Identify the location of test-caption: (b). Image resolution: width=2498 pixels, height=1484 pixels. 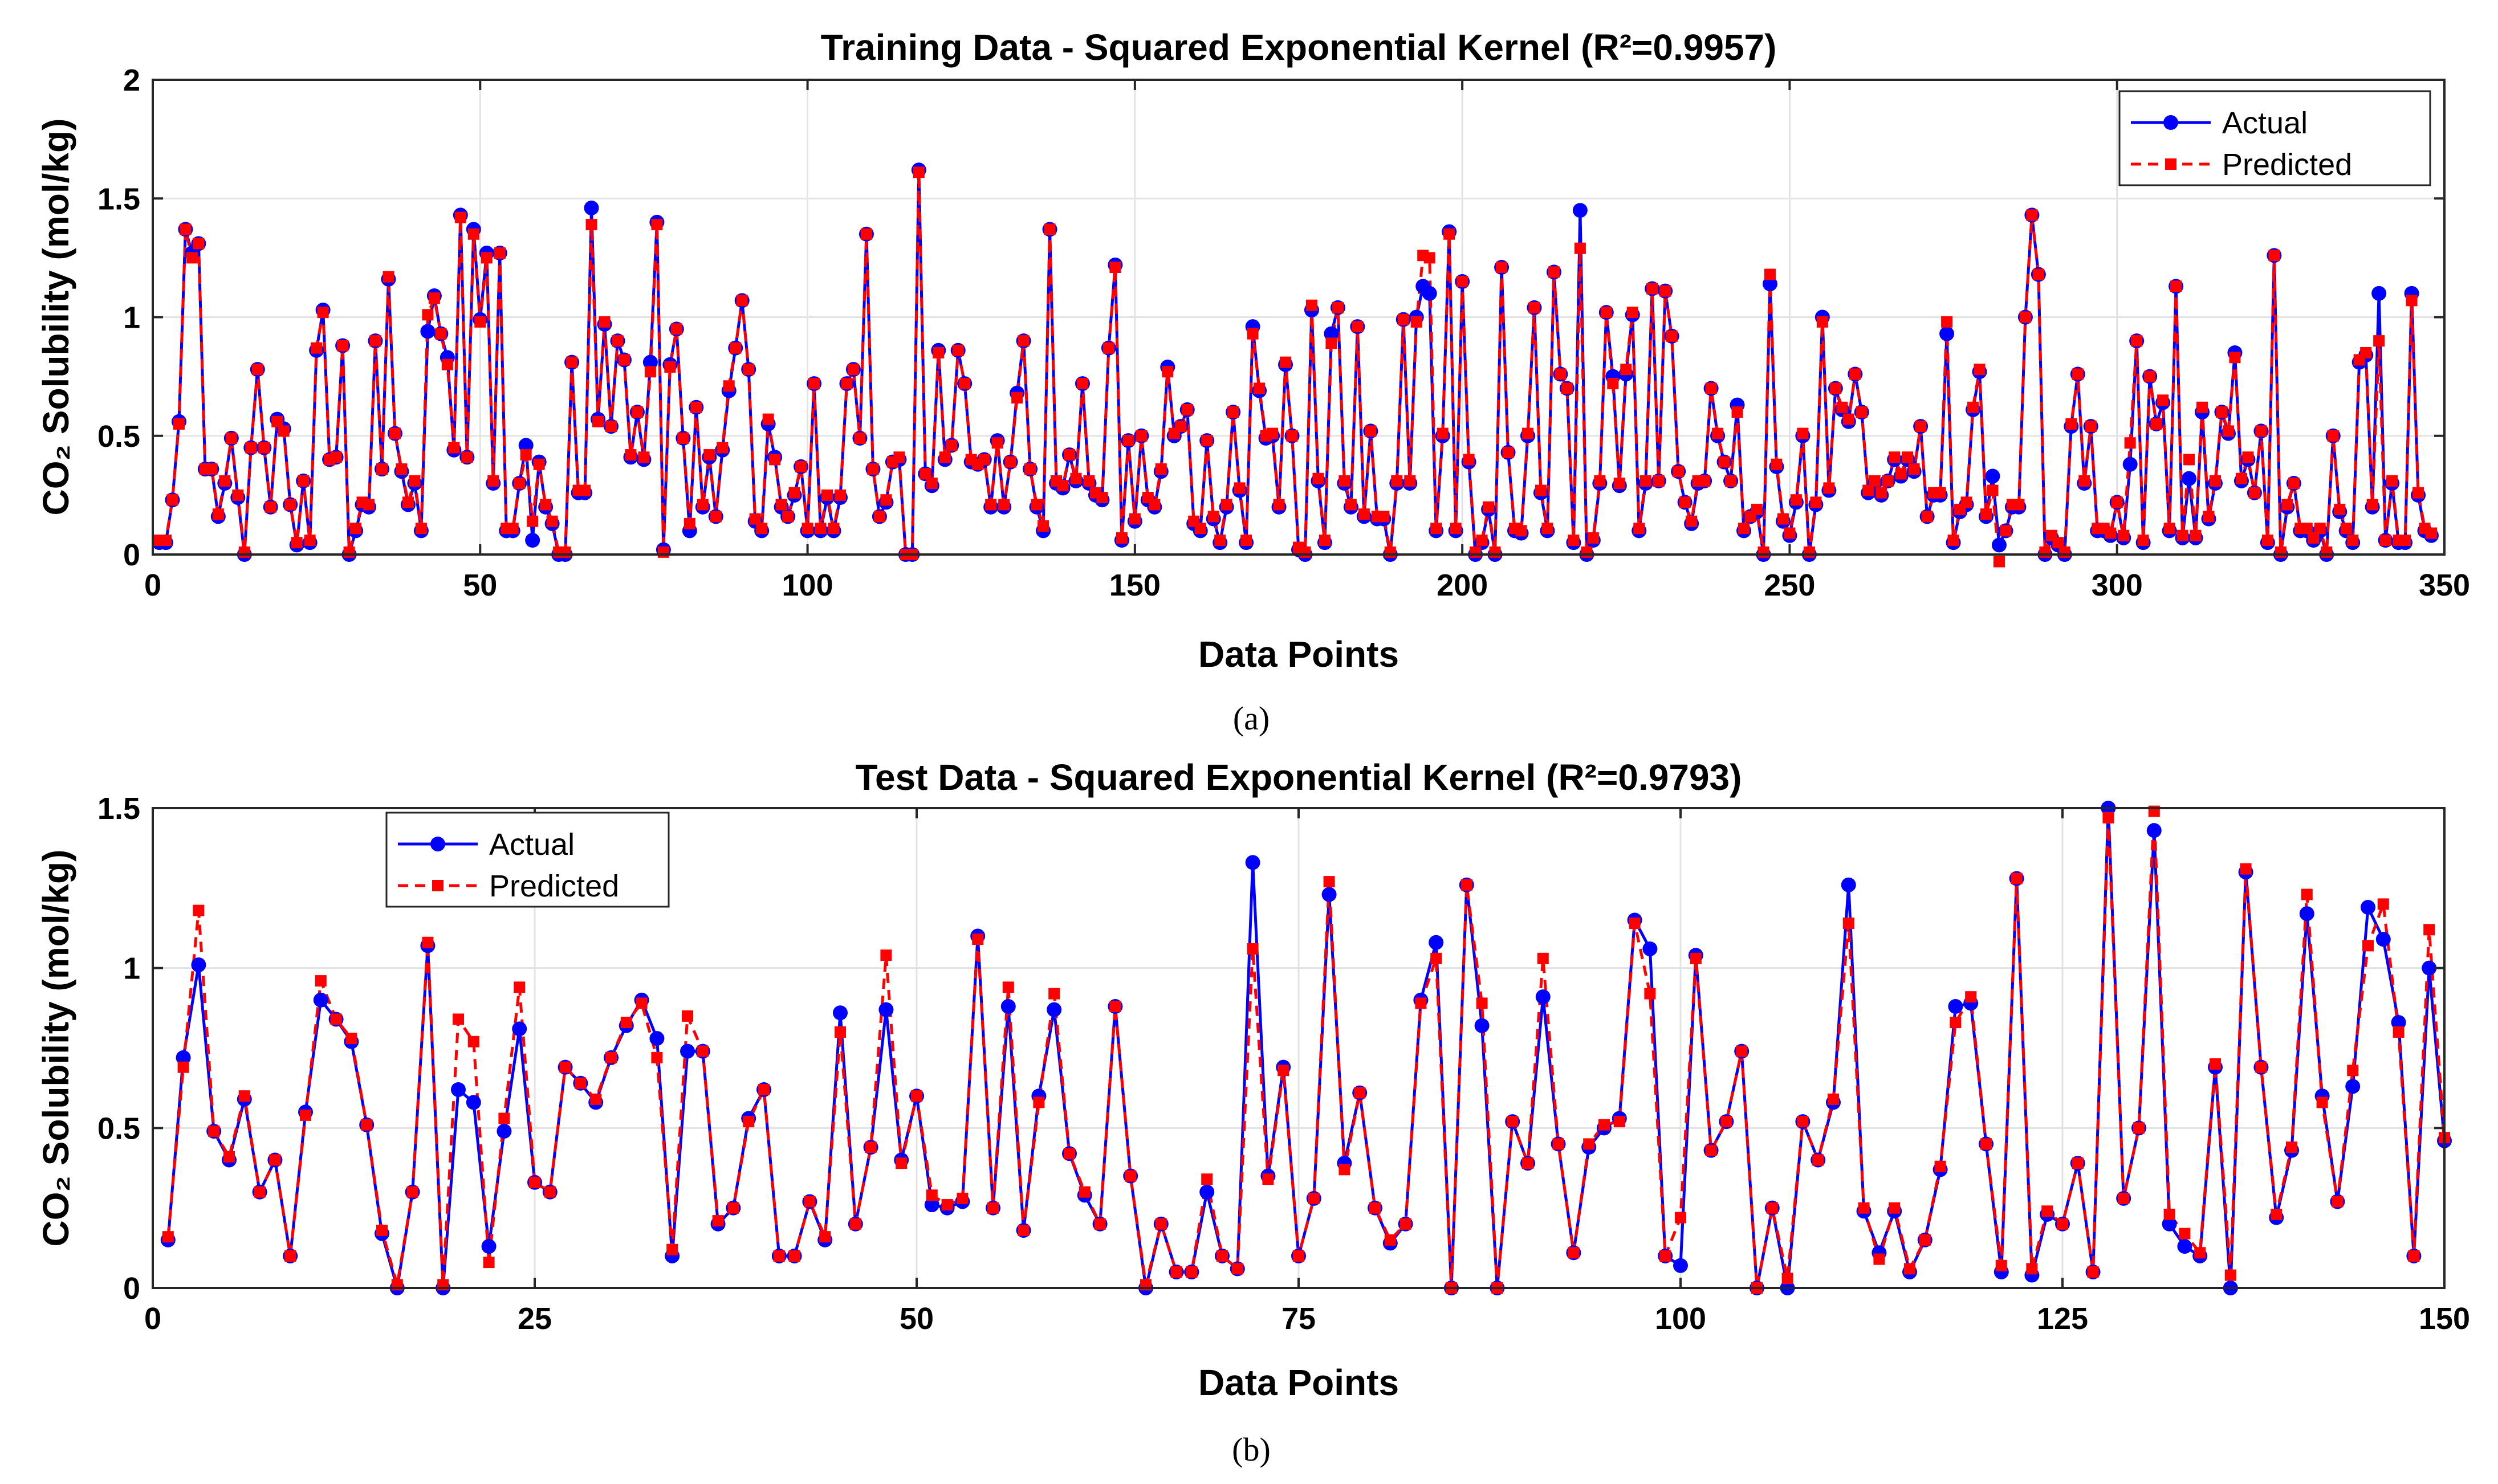
(1251, 1450).